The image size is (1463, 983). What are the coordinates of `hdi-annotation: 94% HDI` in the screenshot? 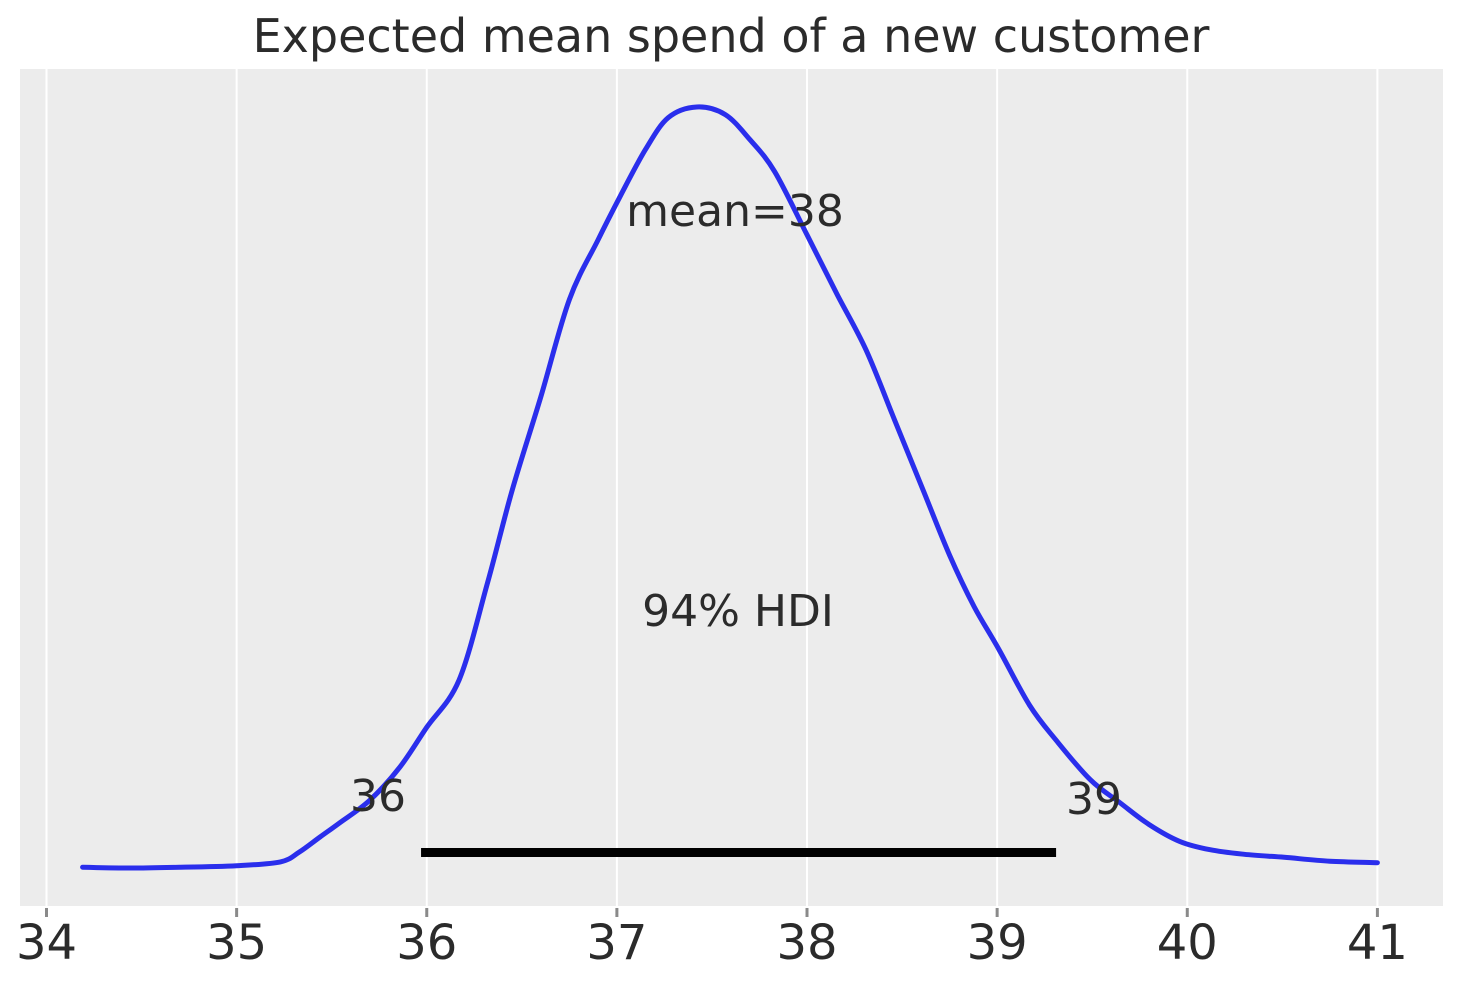 It's located at (738, 611).